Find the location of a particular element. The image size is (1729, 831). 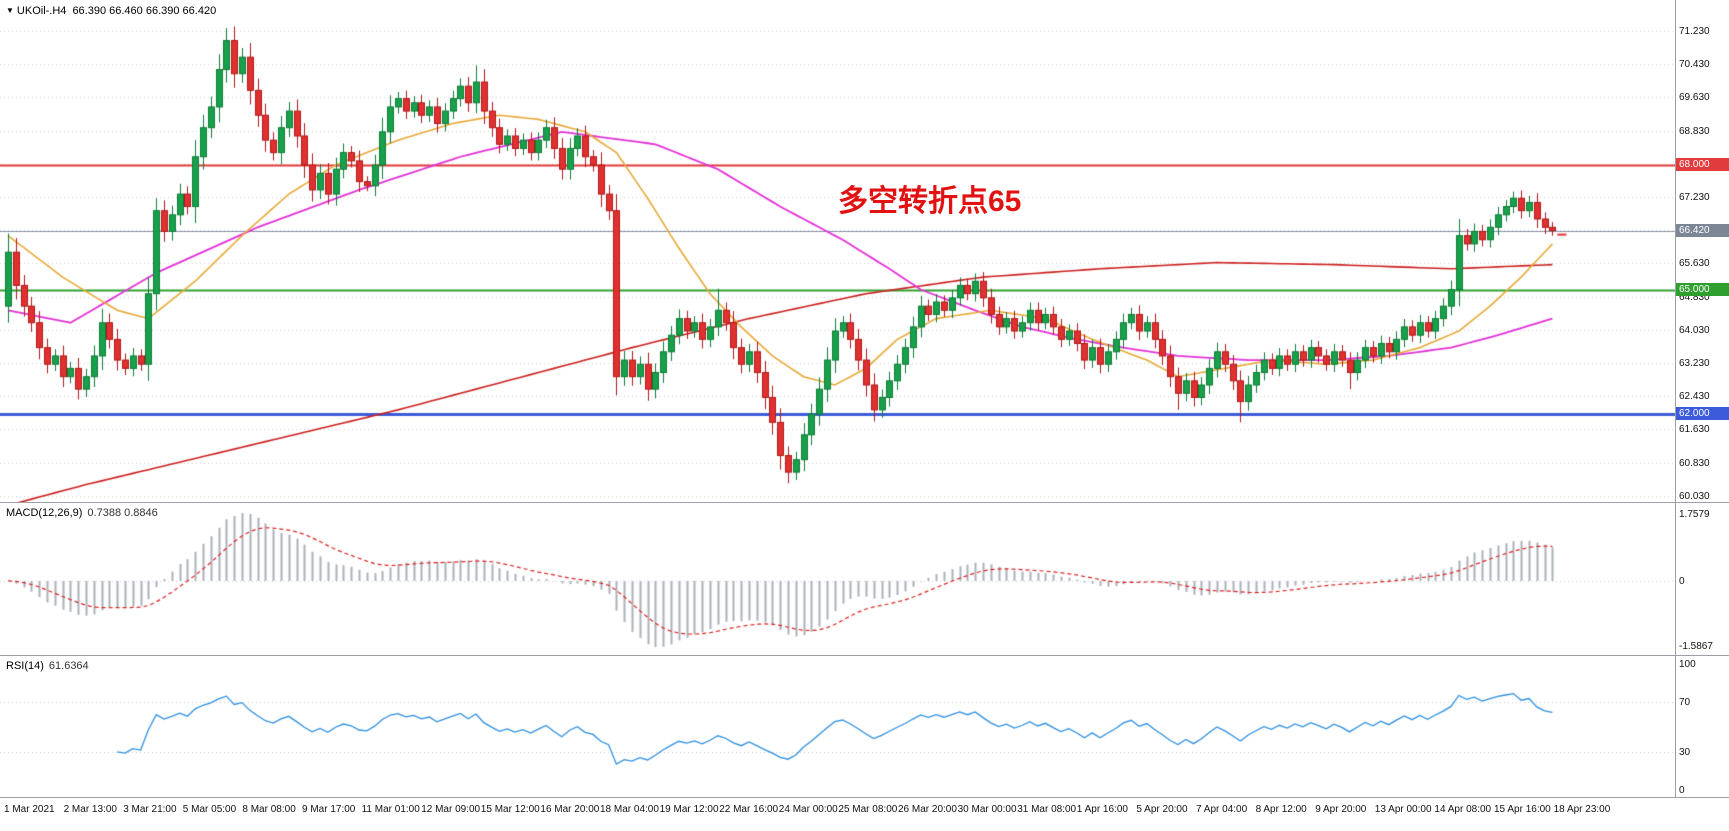

macd-name: MACD(12,26,9) is located at coordinates (44, 513).